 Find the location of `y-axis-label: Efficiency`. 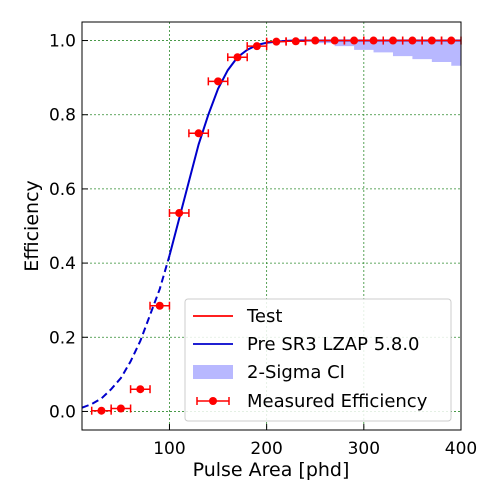

y-axis-label: Efficiency is located at coordinates (32, 226).